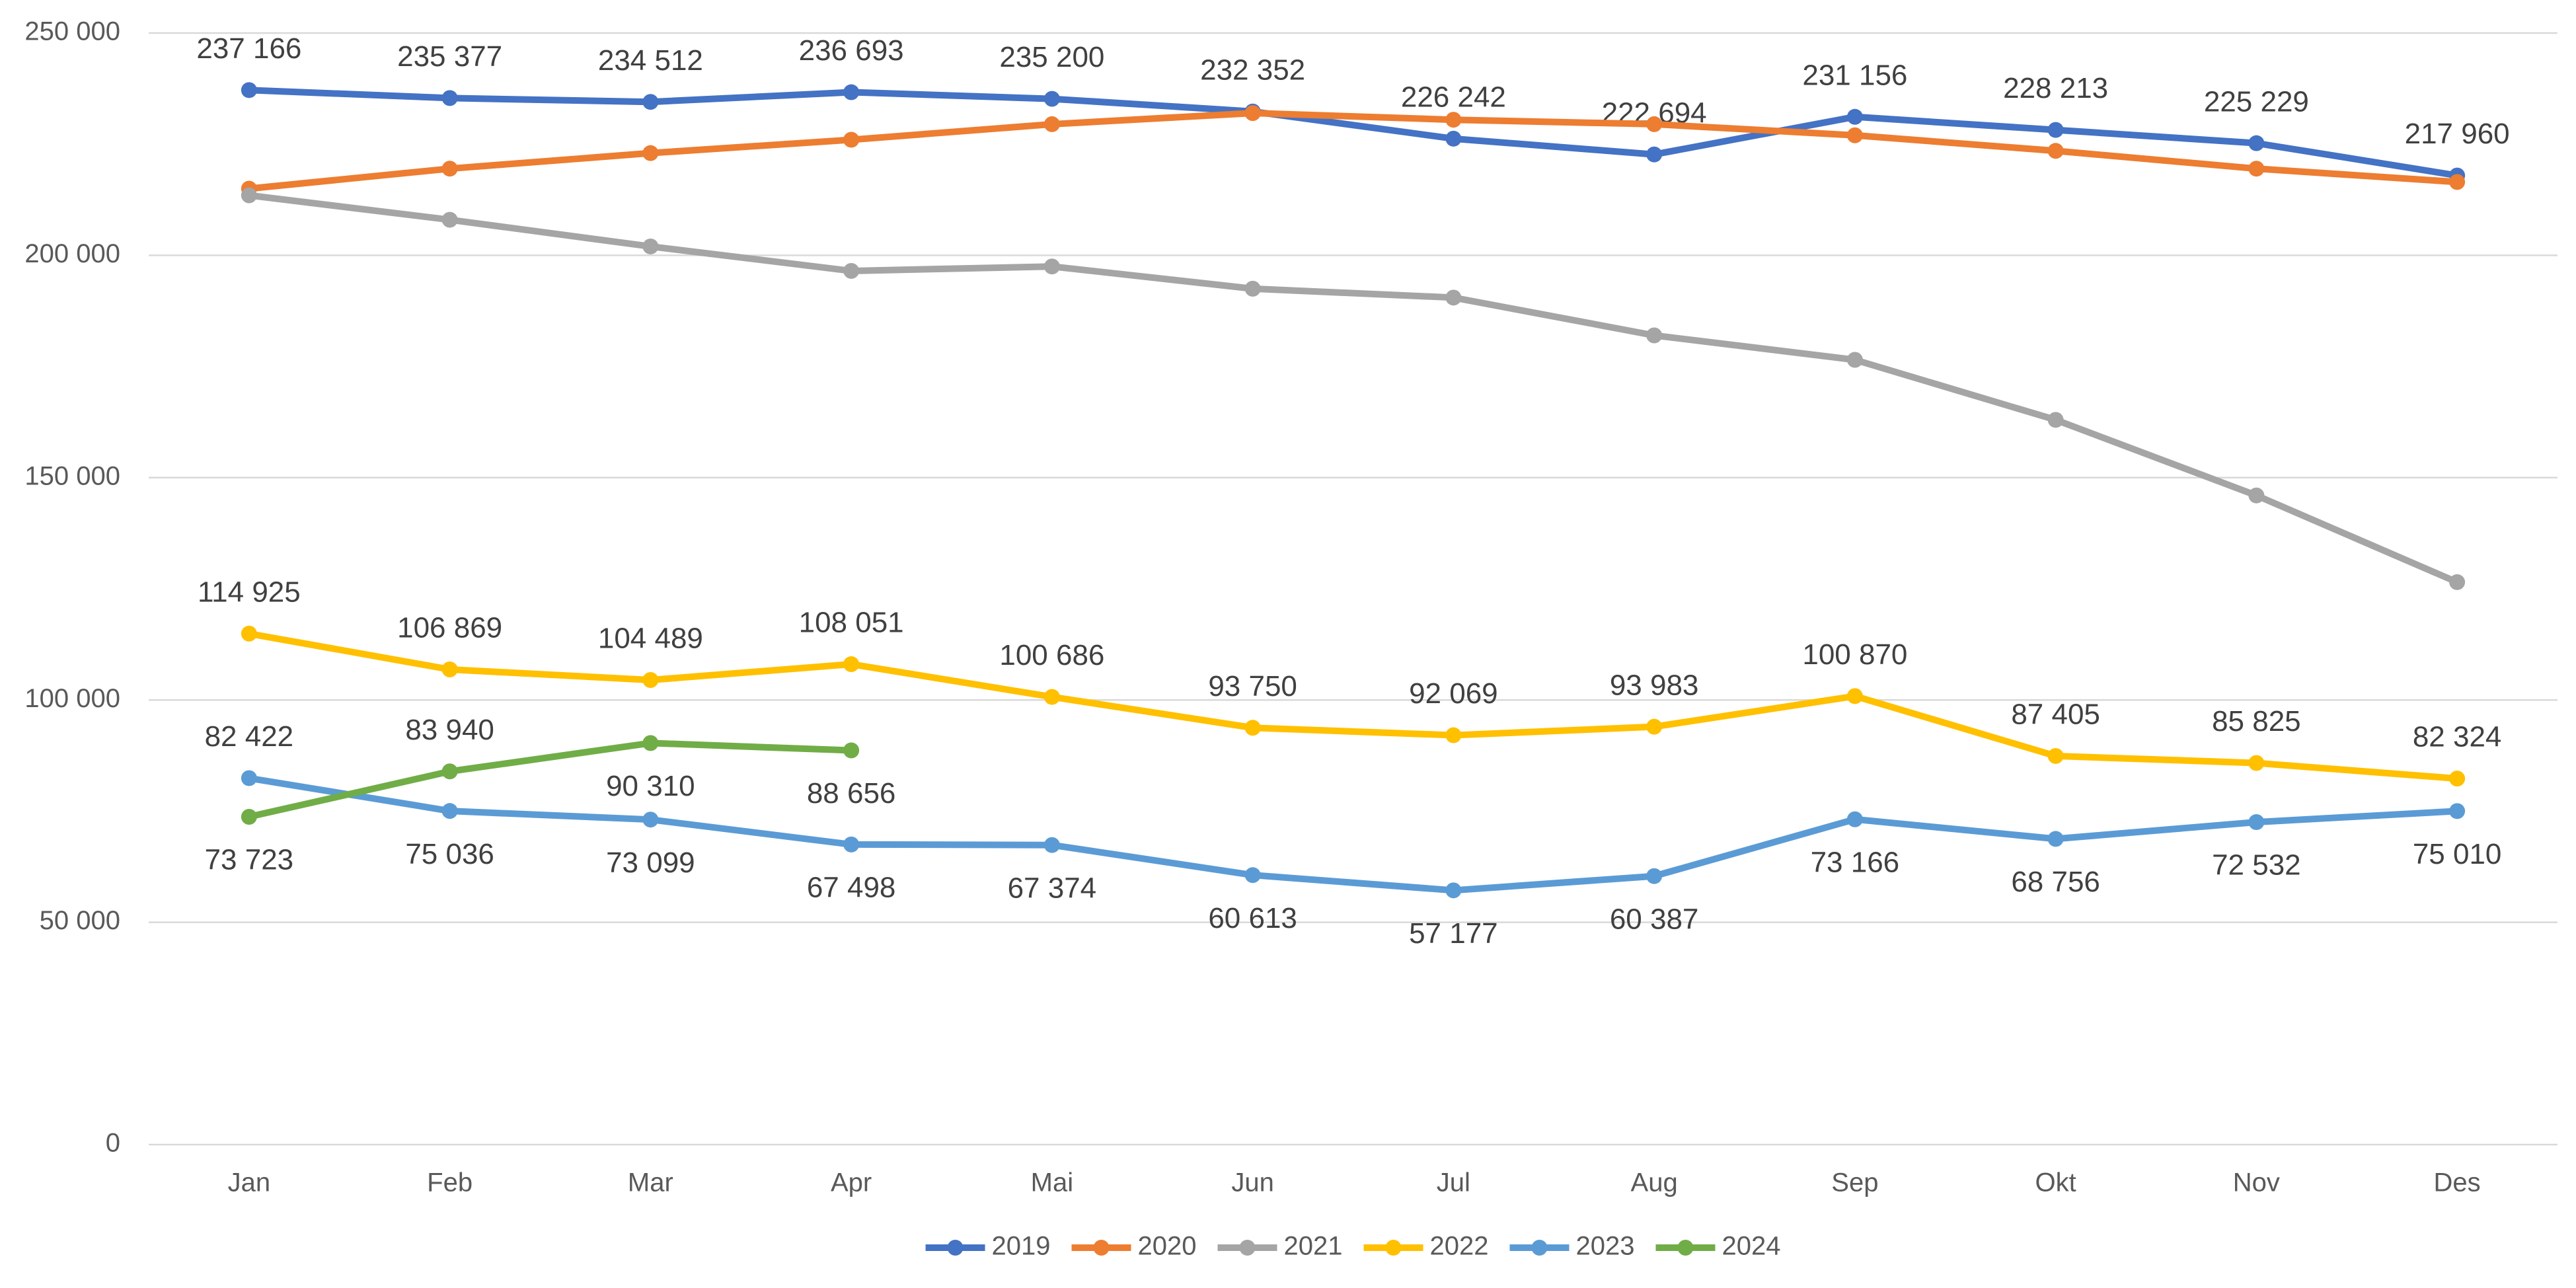  I want to click on legend-label: 2024, so click(1751, 1247).